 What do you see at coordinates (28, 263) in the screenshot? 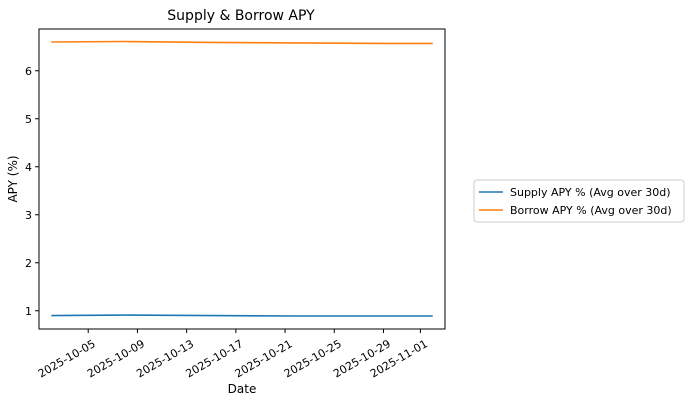
I see `y-tick-label: 2` at bounding box center [28, 263].